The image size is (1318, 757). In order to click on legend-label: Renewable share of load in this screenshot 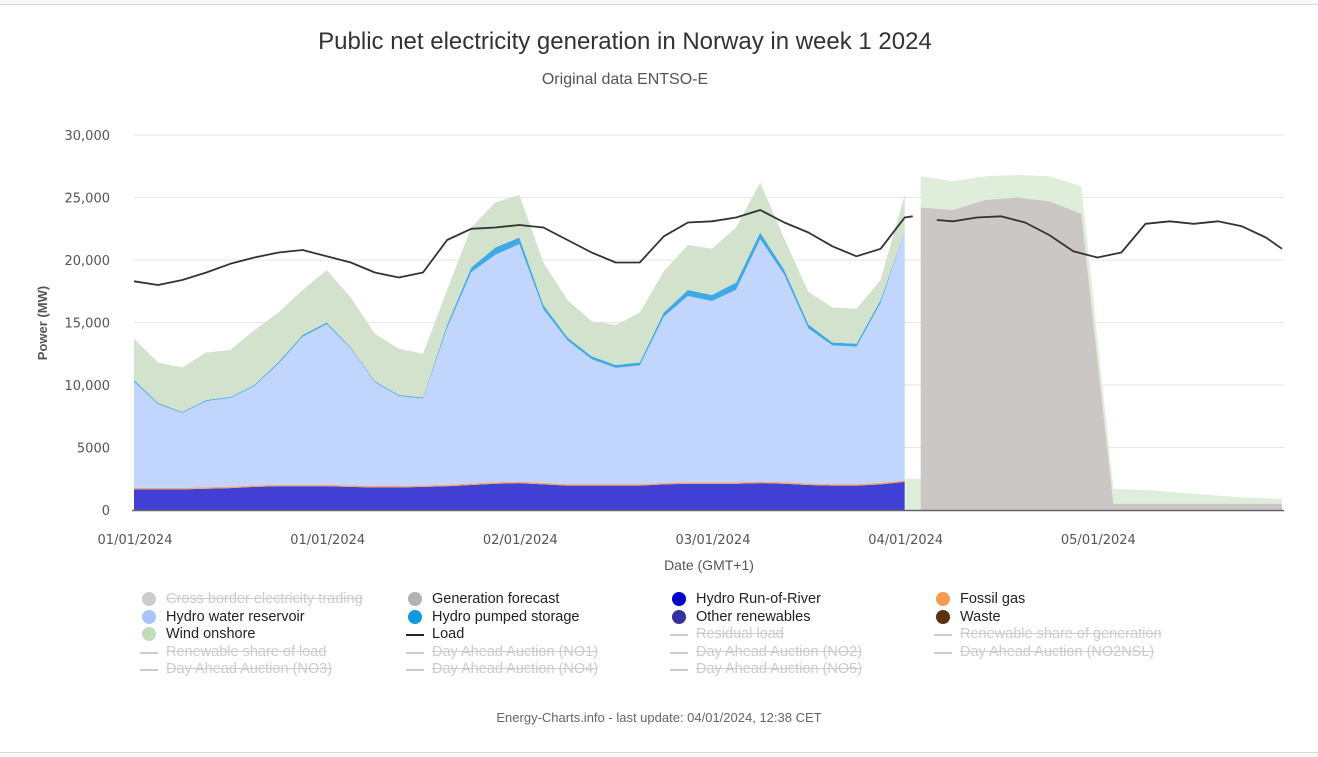, I will do `click(246, 651)`.